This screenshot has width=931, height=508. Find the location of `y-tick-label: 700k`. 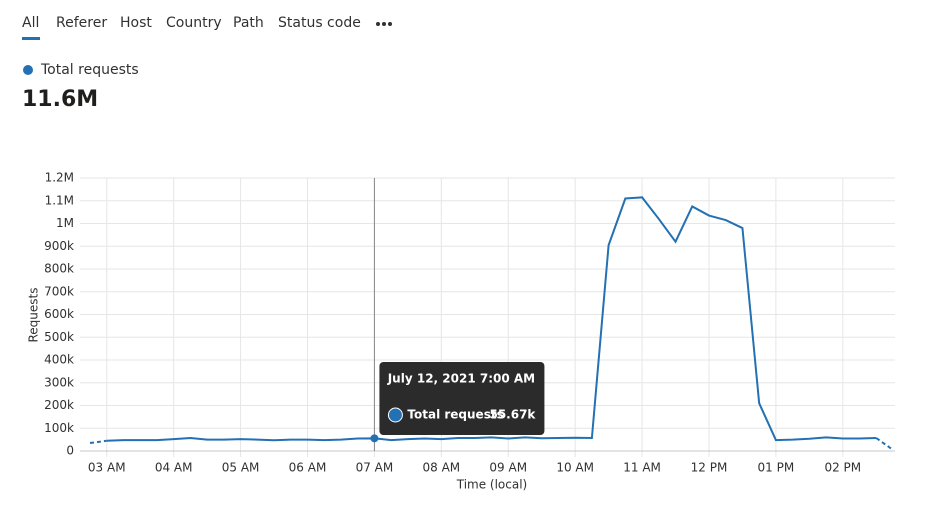

y-tick-label: 700k is located at coordinates (59, 291).